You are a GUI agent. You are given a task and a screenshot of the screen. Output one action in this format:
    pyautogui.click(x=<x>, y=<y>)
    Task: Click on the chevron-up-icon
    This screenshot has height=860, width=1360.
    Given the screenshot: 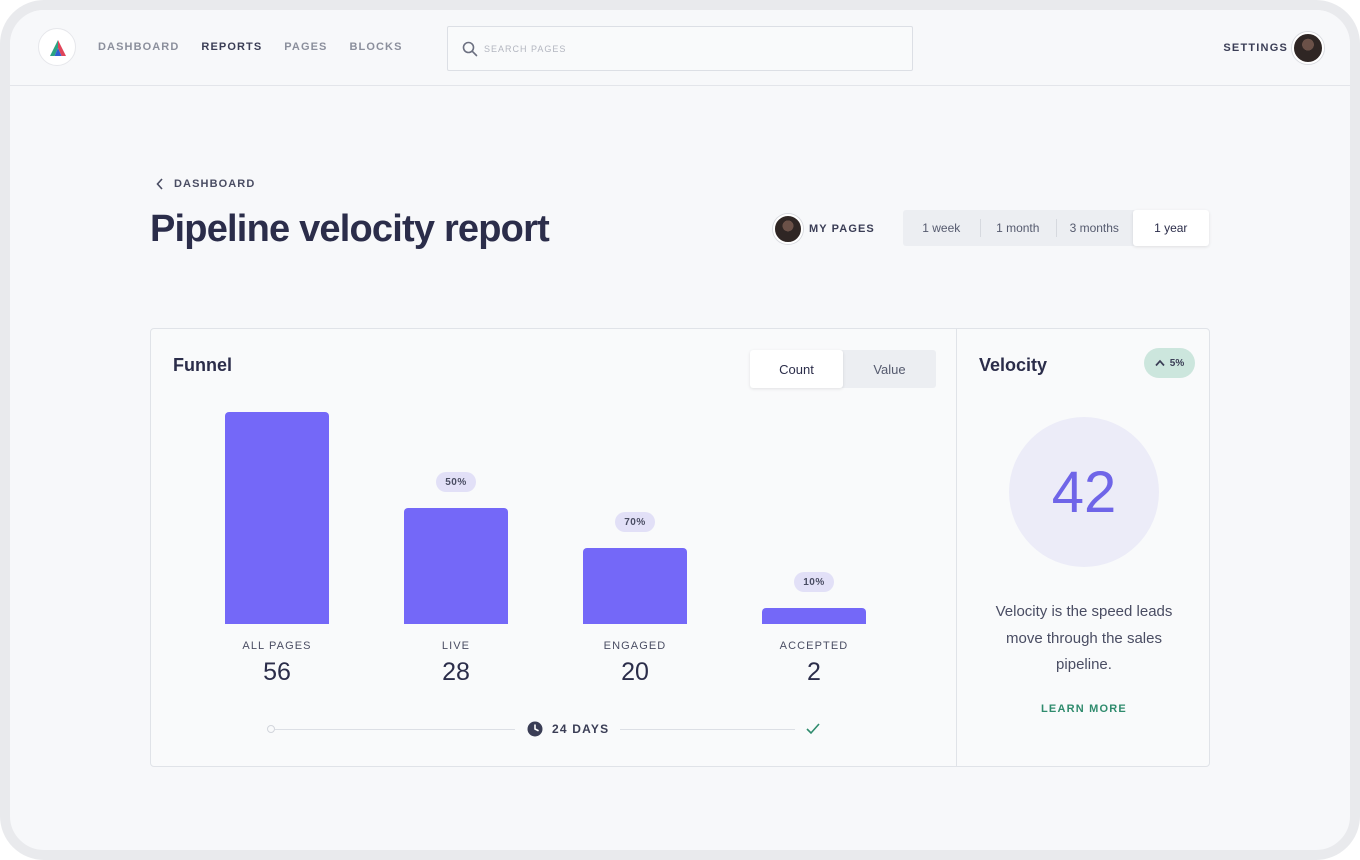 What is the action you would take?
    pyautogui.click(x=1160, y=363)
    